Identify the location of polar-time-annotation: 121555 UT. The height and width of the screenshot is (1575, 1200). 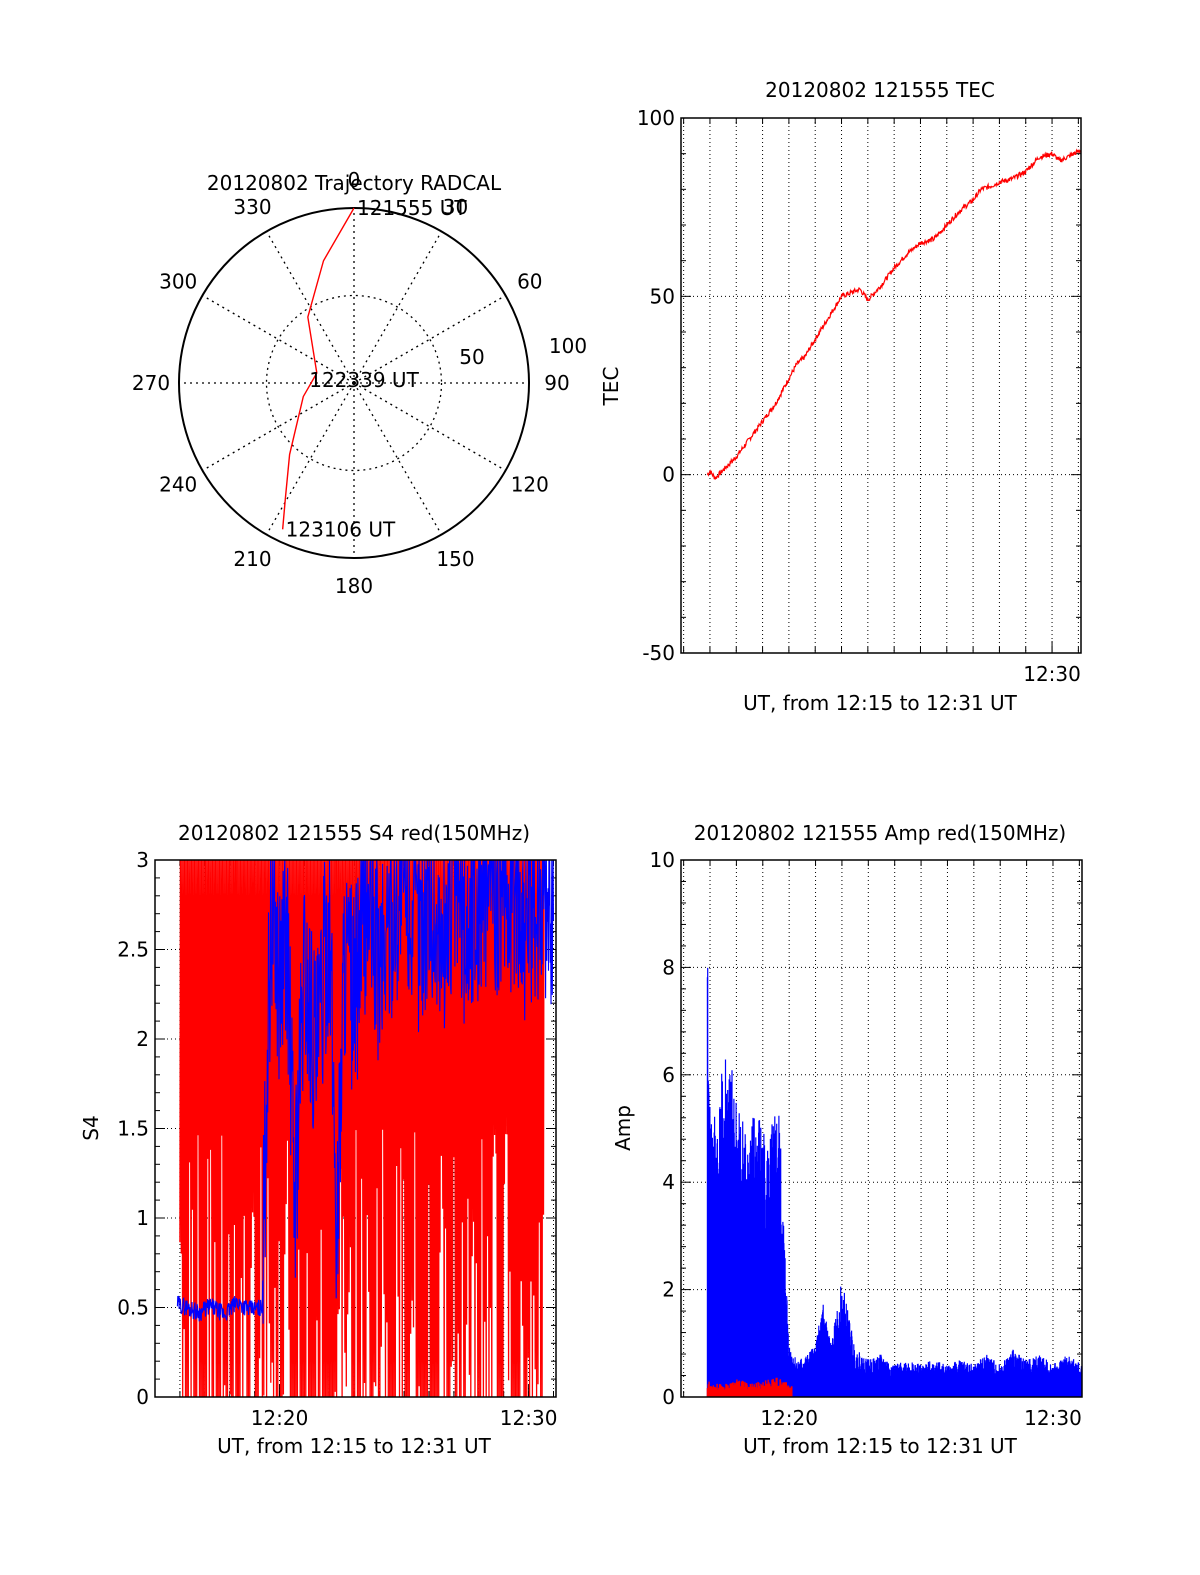
(412, 208).